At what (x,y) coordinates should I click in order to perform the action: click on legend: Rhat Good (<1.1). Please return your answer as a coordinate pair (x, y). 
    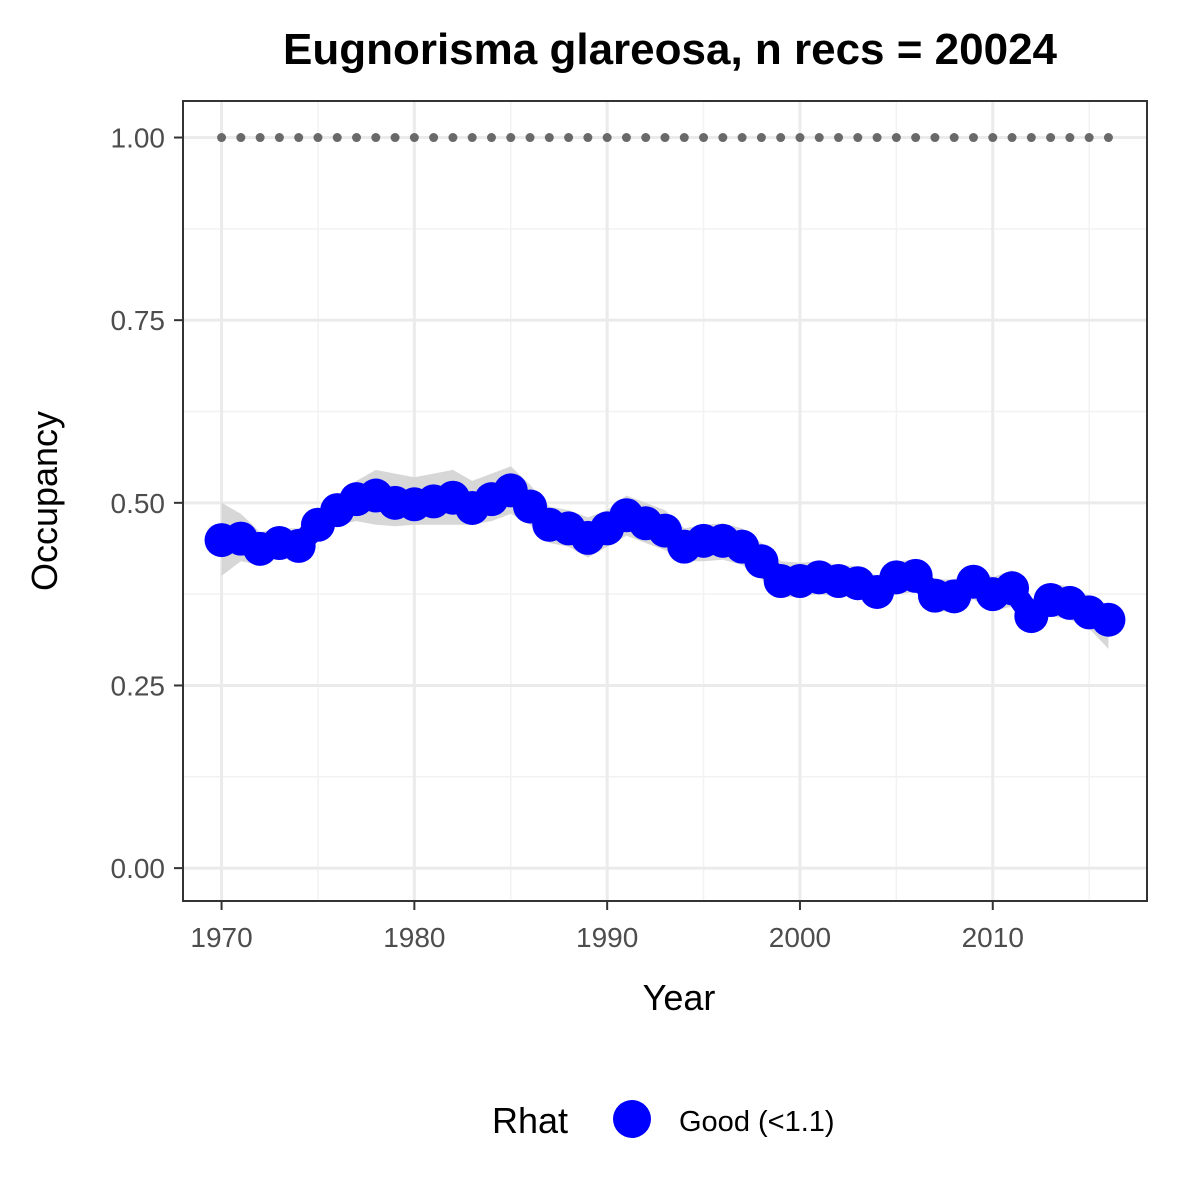
    Looking at the image, I should click on (663, 1120).